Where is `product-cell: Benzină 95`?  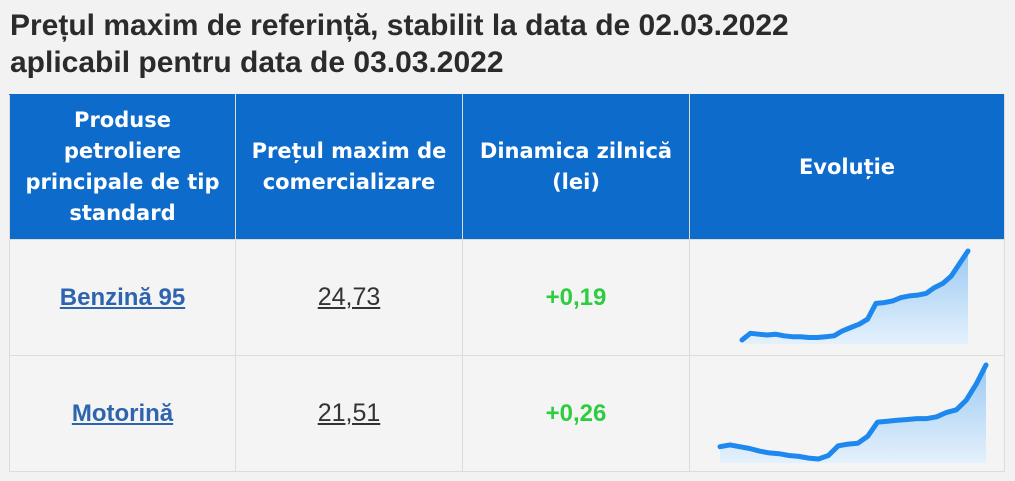 product-cell: Benzină 95 is located at coordinates (122, 297).